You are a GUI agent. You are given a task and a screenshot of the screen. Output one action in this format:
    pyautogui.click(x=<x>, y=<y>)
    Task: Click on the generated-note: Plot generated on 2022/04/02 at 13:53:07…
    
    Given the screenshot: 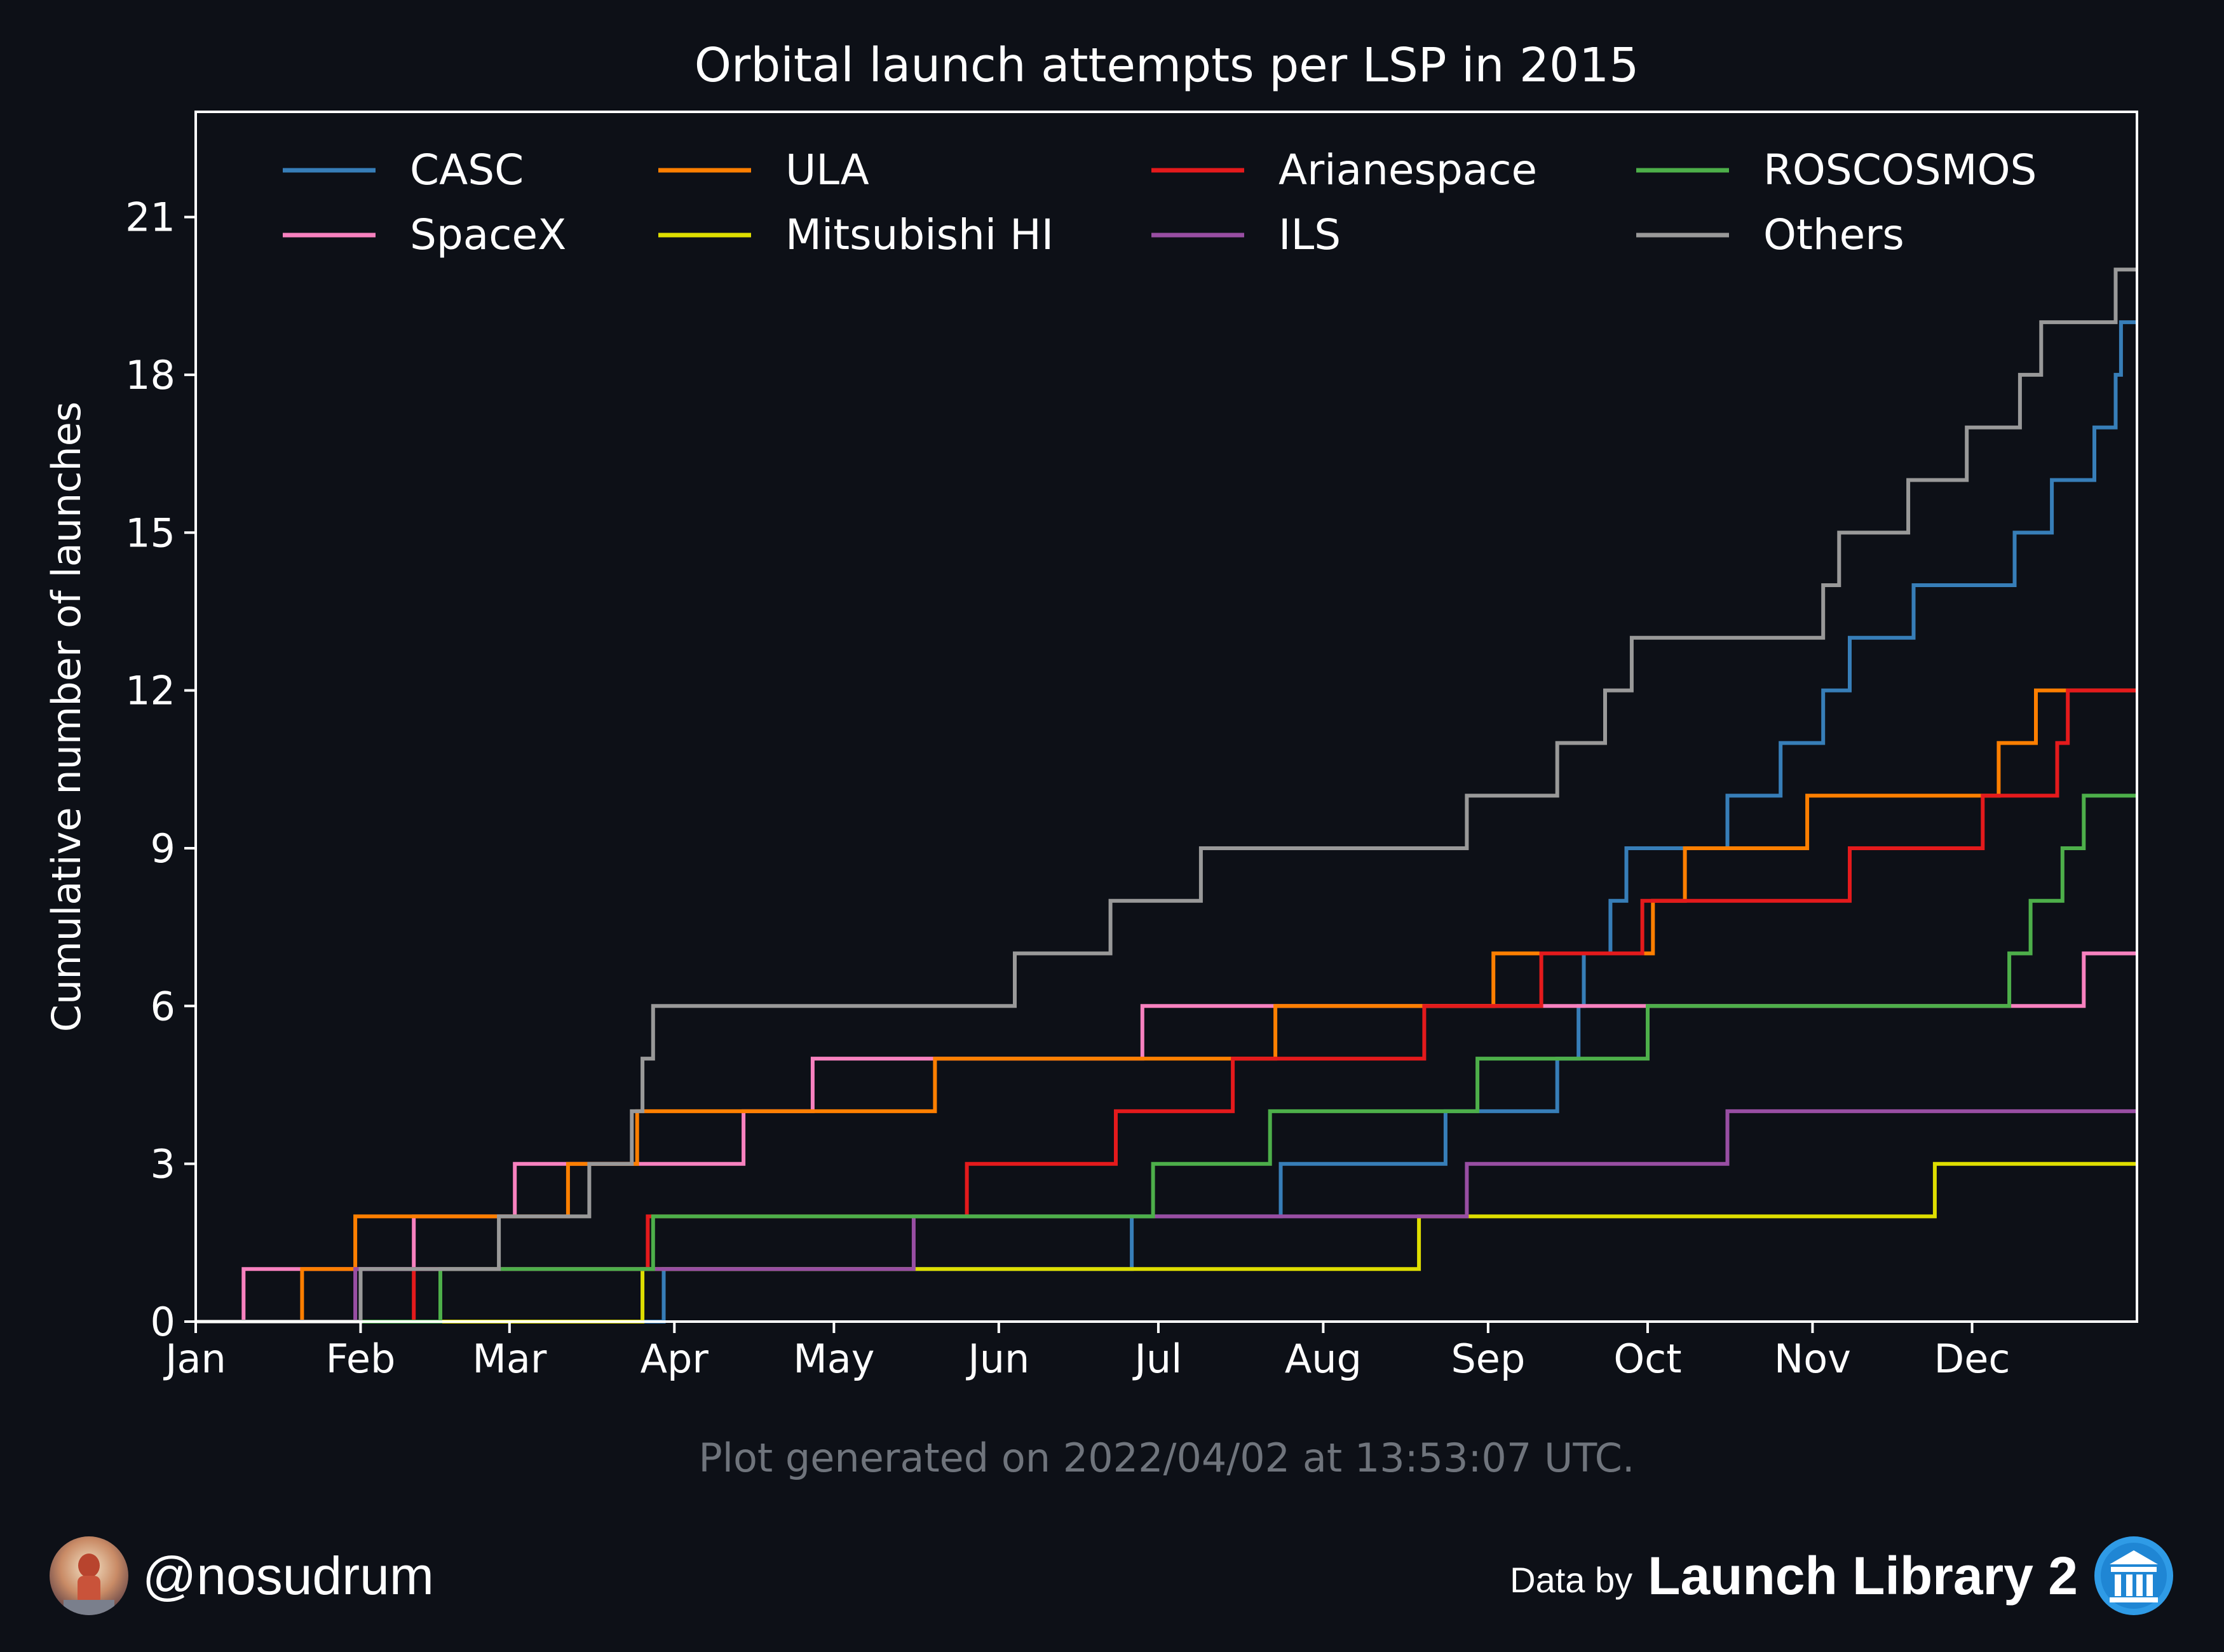 What is the action you would take?
    pyautogui.click(x=1166, y=1458)
    